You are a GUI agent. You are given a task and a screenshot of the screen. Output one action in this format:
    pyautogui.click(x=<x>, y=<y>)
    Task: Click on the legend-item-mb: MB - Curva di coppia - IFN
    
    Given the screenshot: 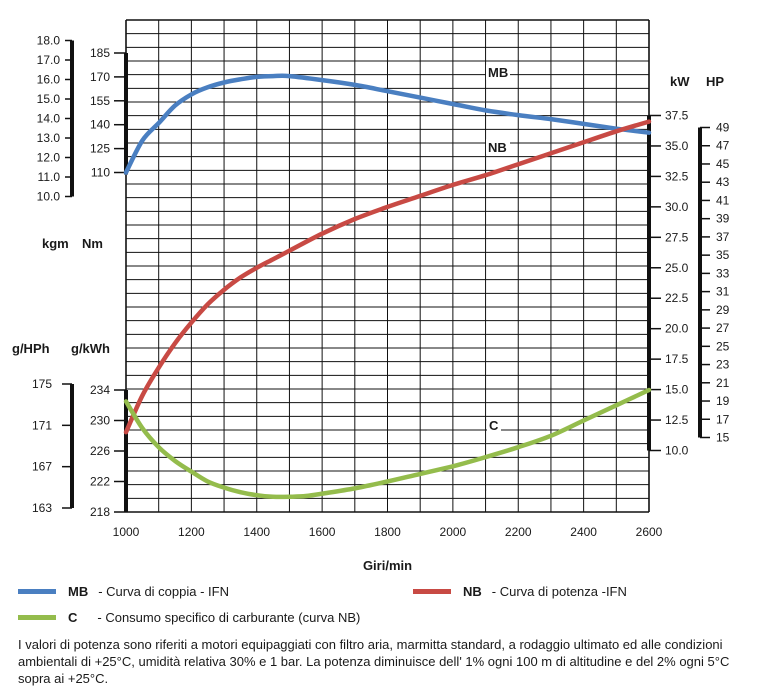 What is the action you would take?
    pyautogui.click(x=123, y=591)
    